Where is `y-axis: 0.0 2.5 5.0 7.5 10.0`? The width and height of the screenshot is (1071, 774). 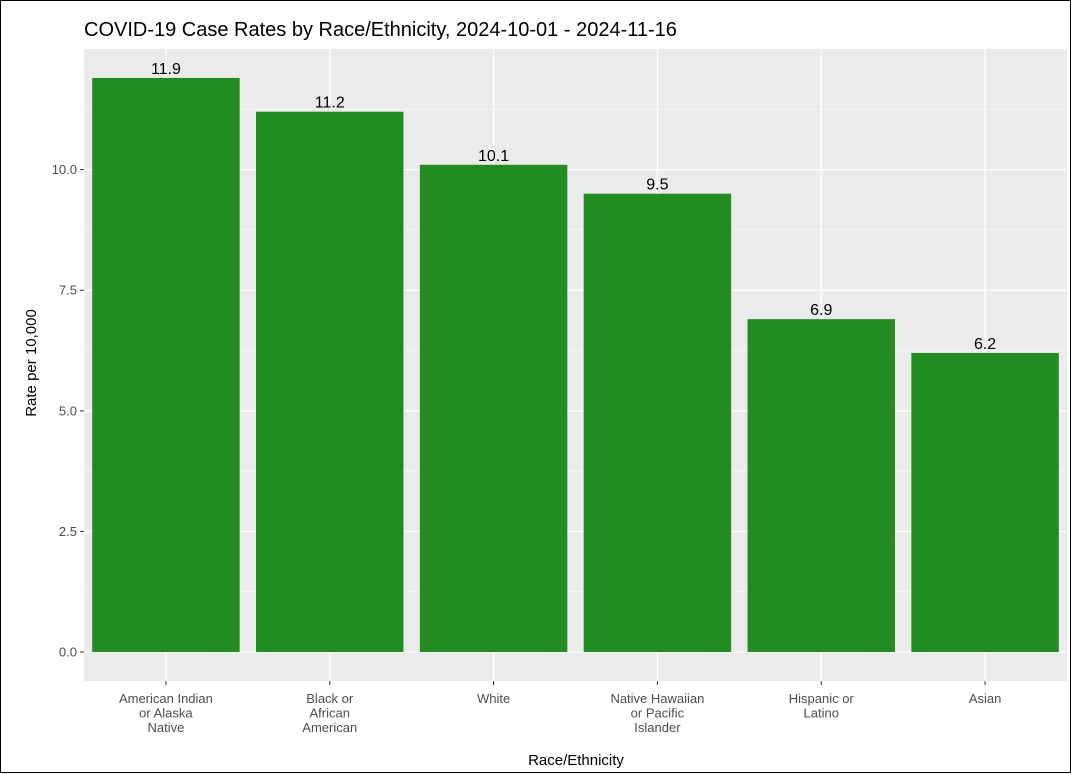 y-axis: 0.0 2.5 5.0 7.5 10.0 is located at coordinates (68, 411).